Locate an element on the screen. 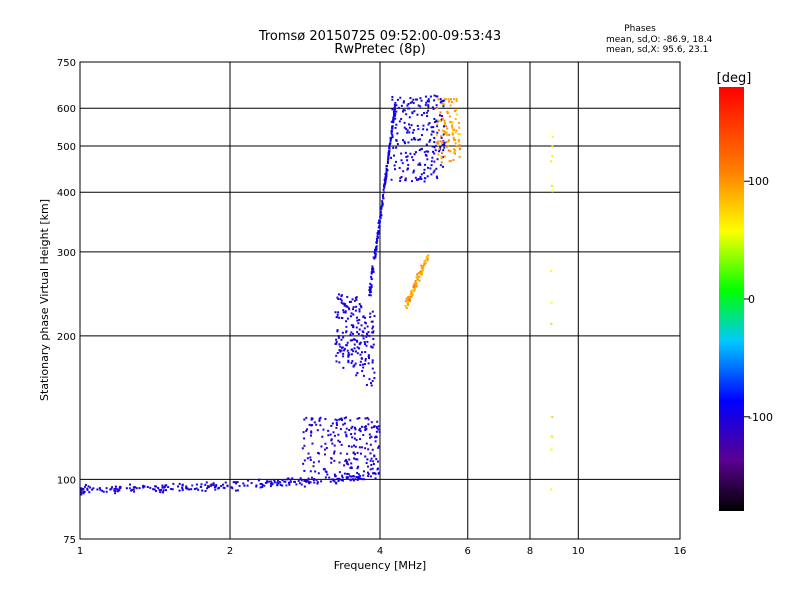  y-tick-label: 100 is located at coordinates (66, 480).